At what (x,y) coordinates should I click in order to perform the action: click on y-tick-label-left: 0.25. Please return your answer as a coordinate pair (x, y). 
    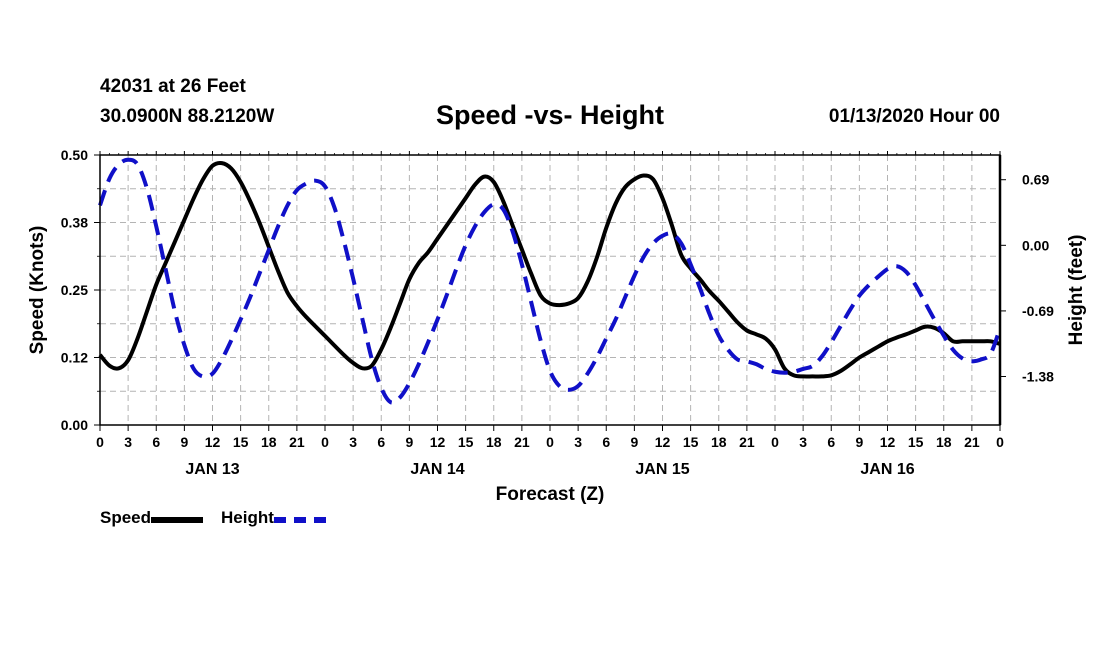
    Looking at the image, I should click on (74, 290).